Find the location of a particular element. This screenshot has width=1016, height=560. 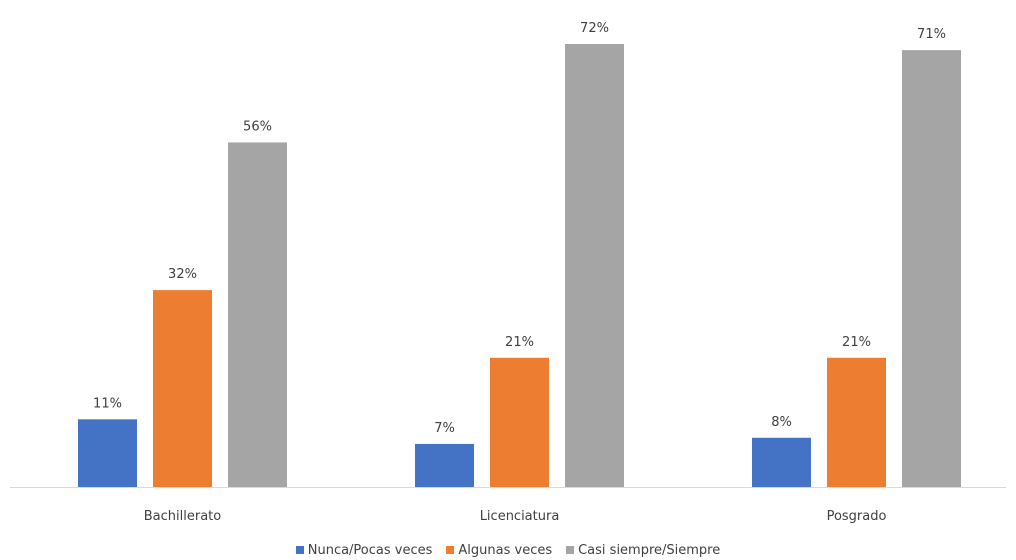

legend-label: Casi siempre/Siempre is located at coordinates (649, 550).